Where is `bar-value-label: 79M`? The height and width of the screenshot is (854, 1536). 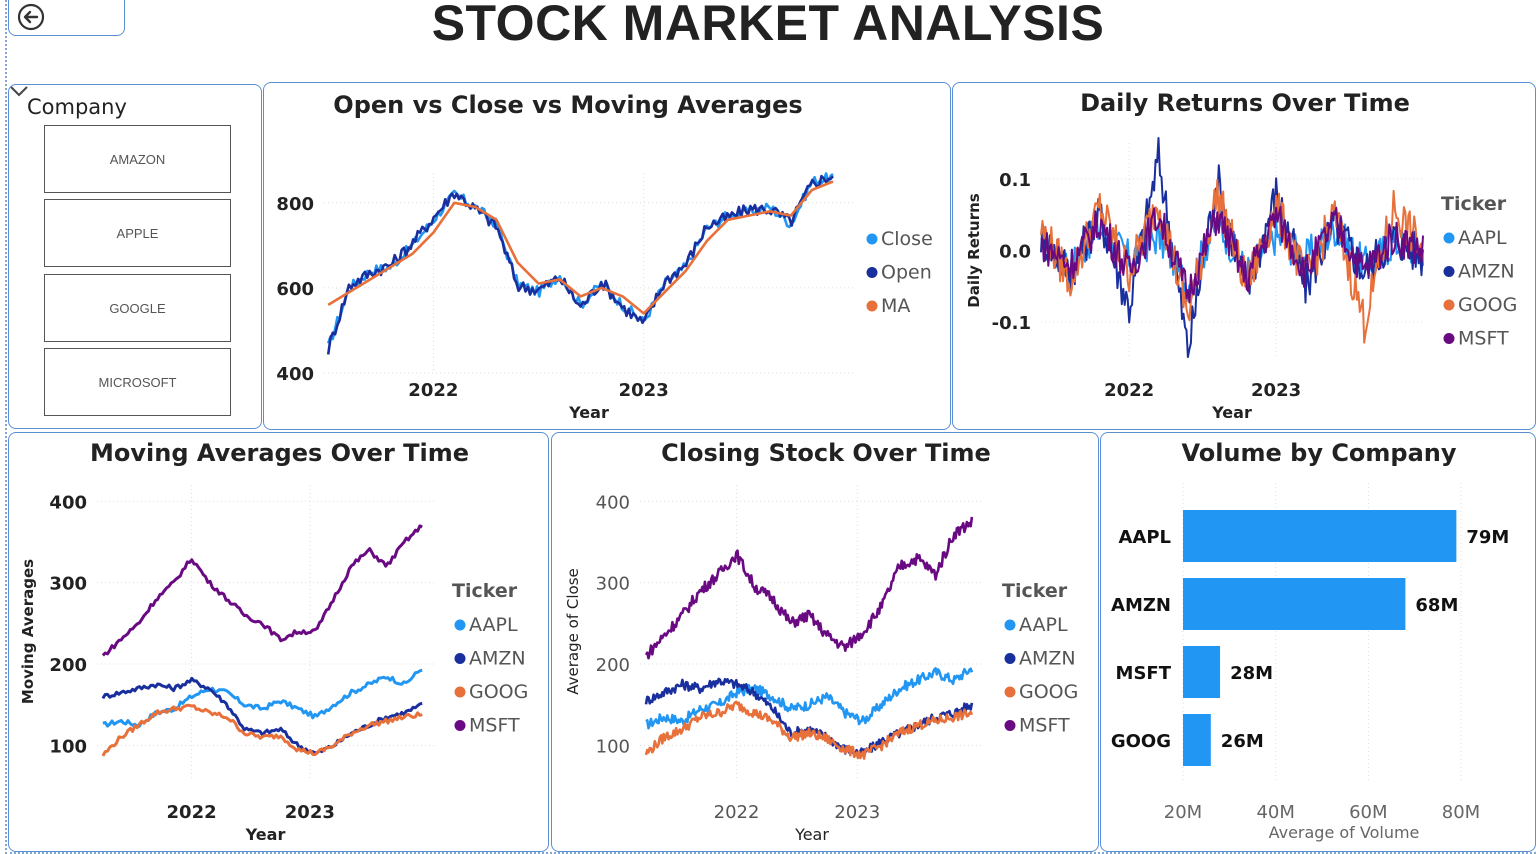
bar-value-label: 79M is located at coordinates (1487, 537).